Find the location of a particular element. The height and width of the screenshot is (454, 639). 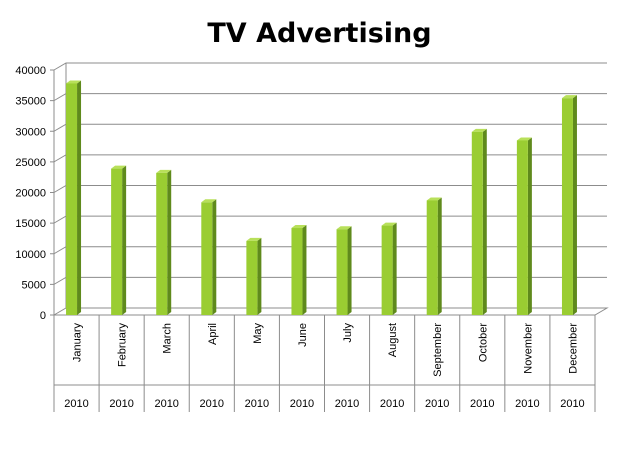

x-tick-label: October is located at coordinates (483, 342).